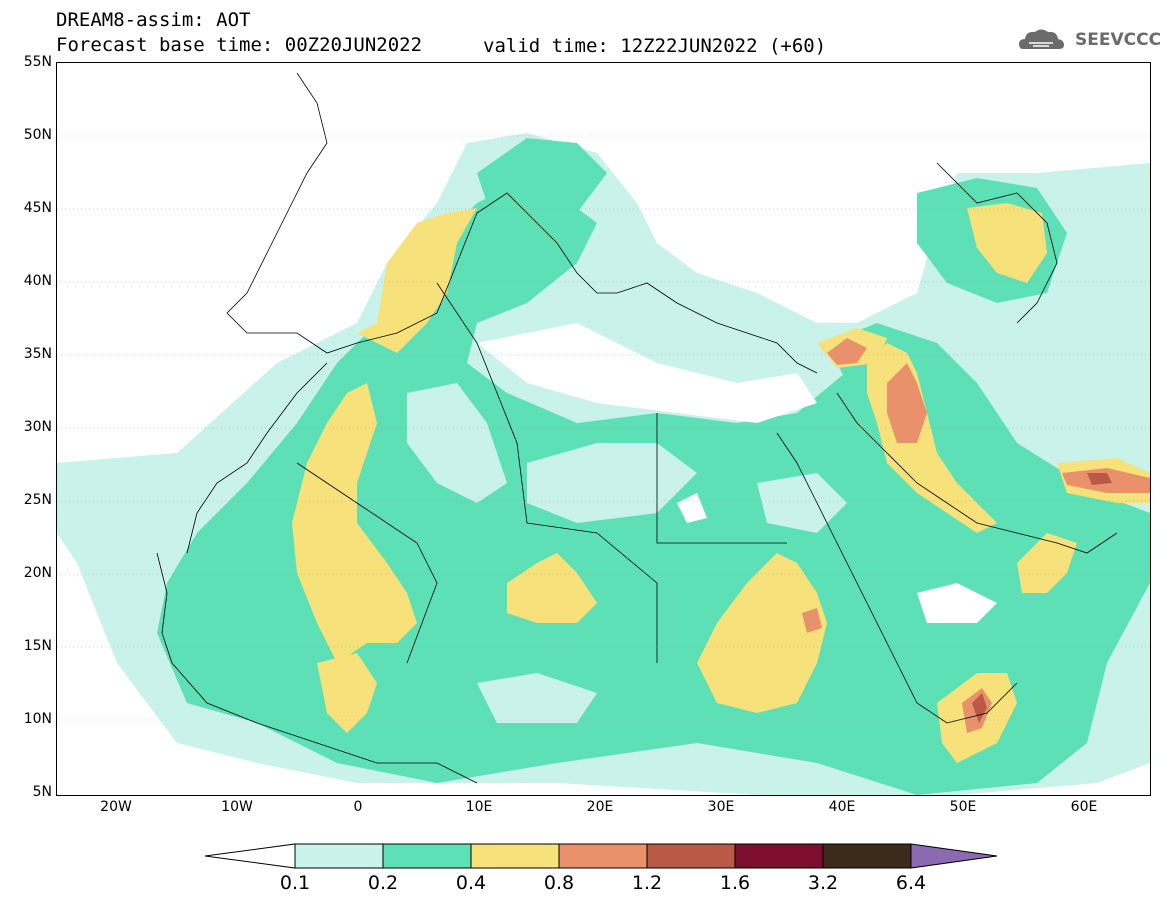 This screenshot has width=1165, height=905. What do you see at coordinates (842, 807) in the screenshot?
I see `lon-label: 40E` at bounding box center [842, 807].